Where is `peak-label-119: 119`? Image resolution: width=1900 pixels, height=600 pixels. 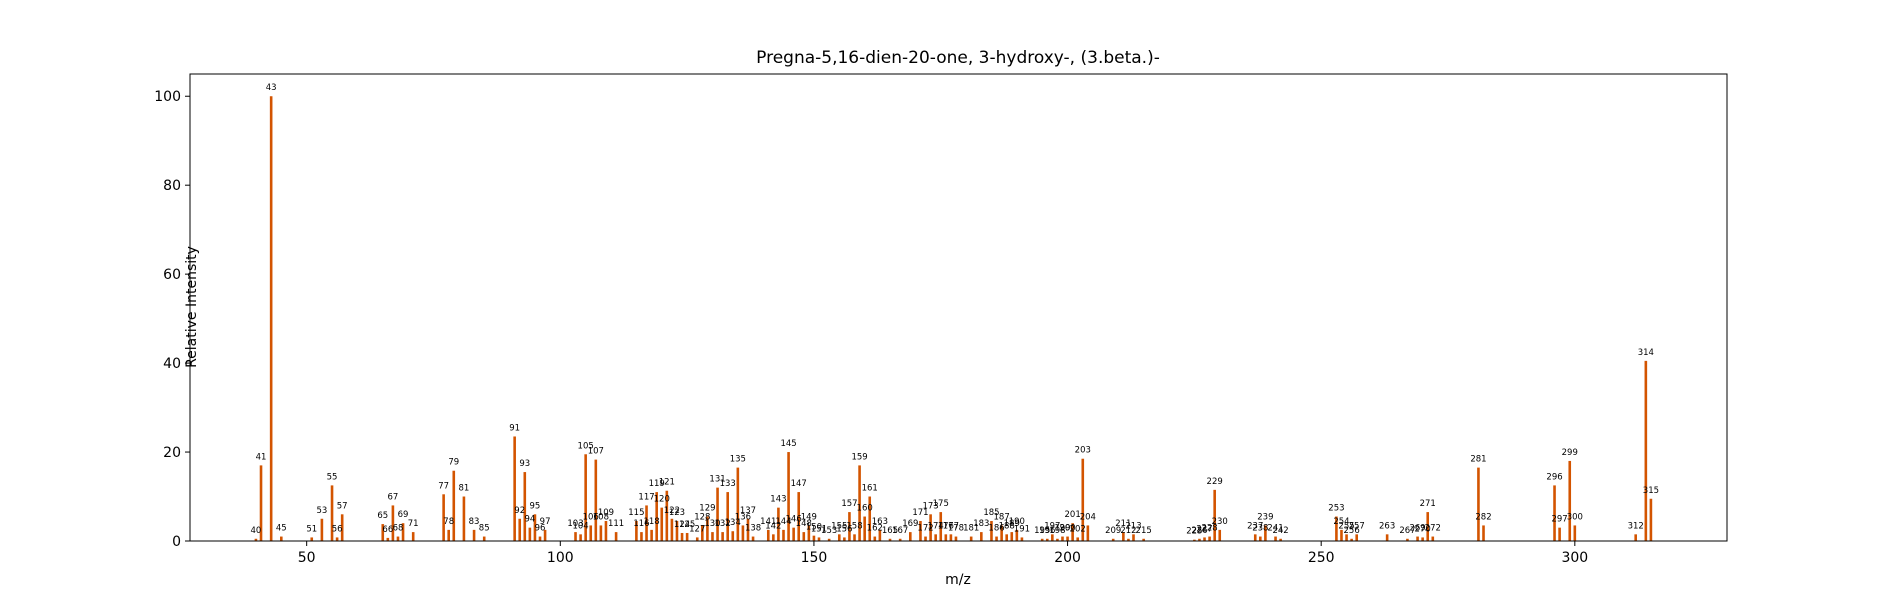
peak-label-119: 119 is located at coordinates (657, 484).